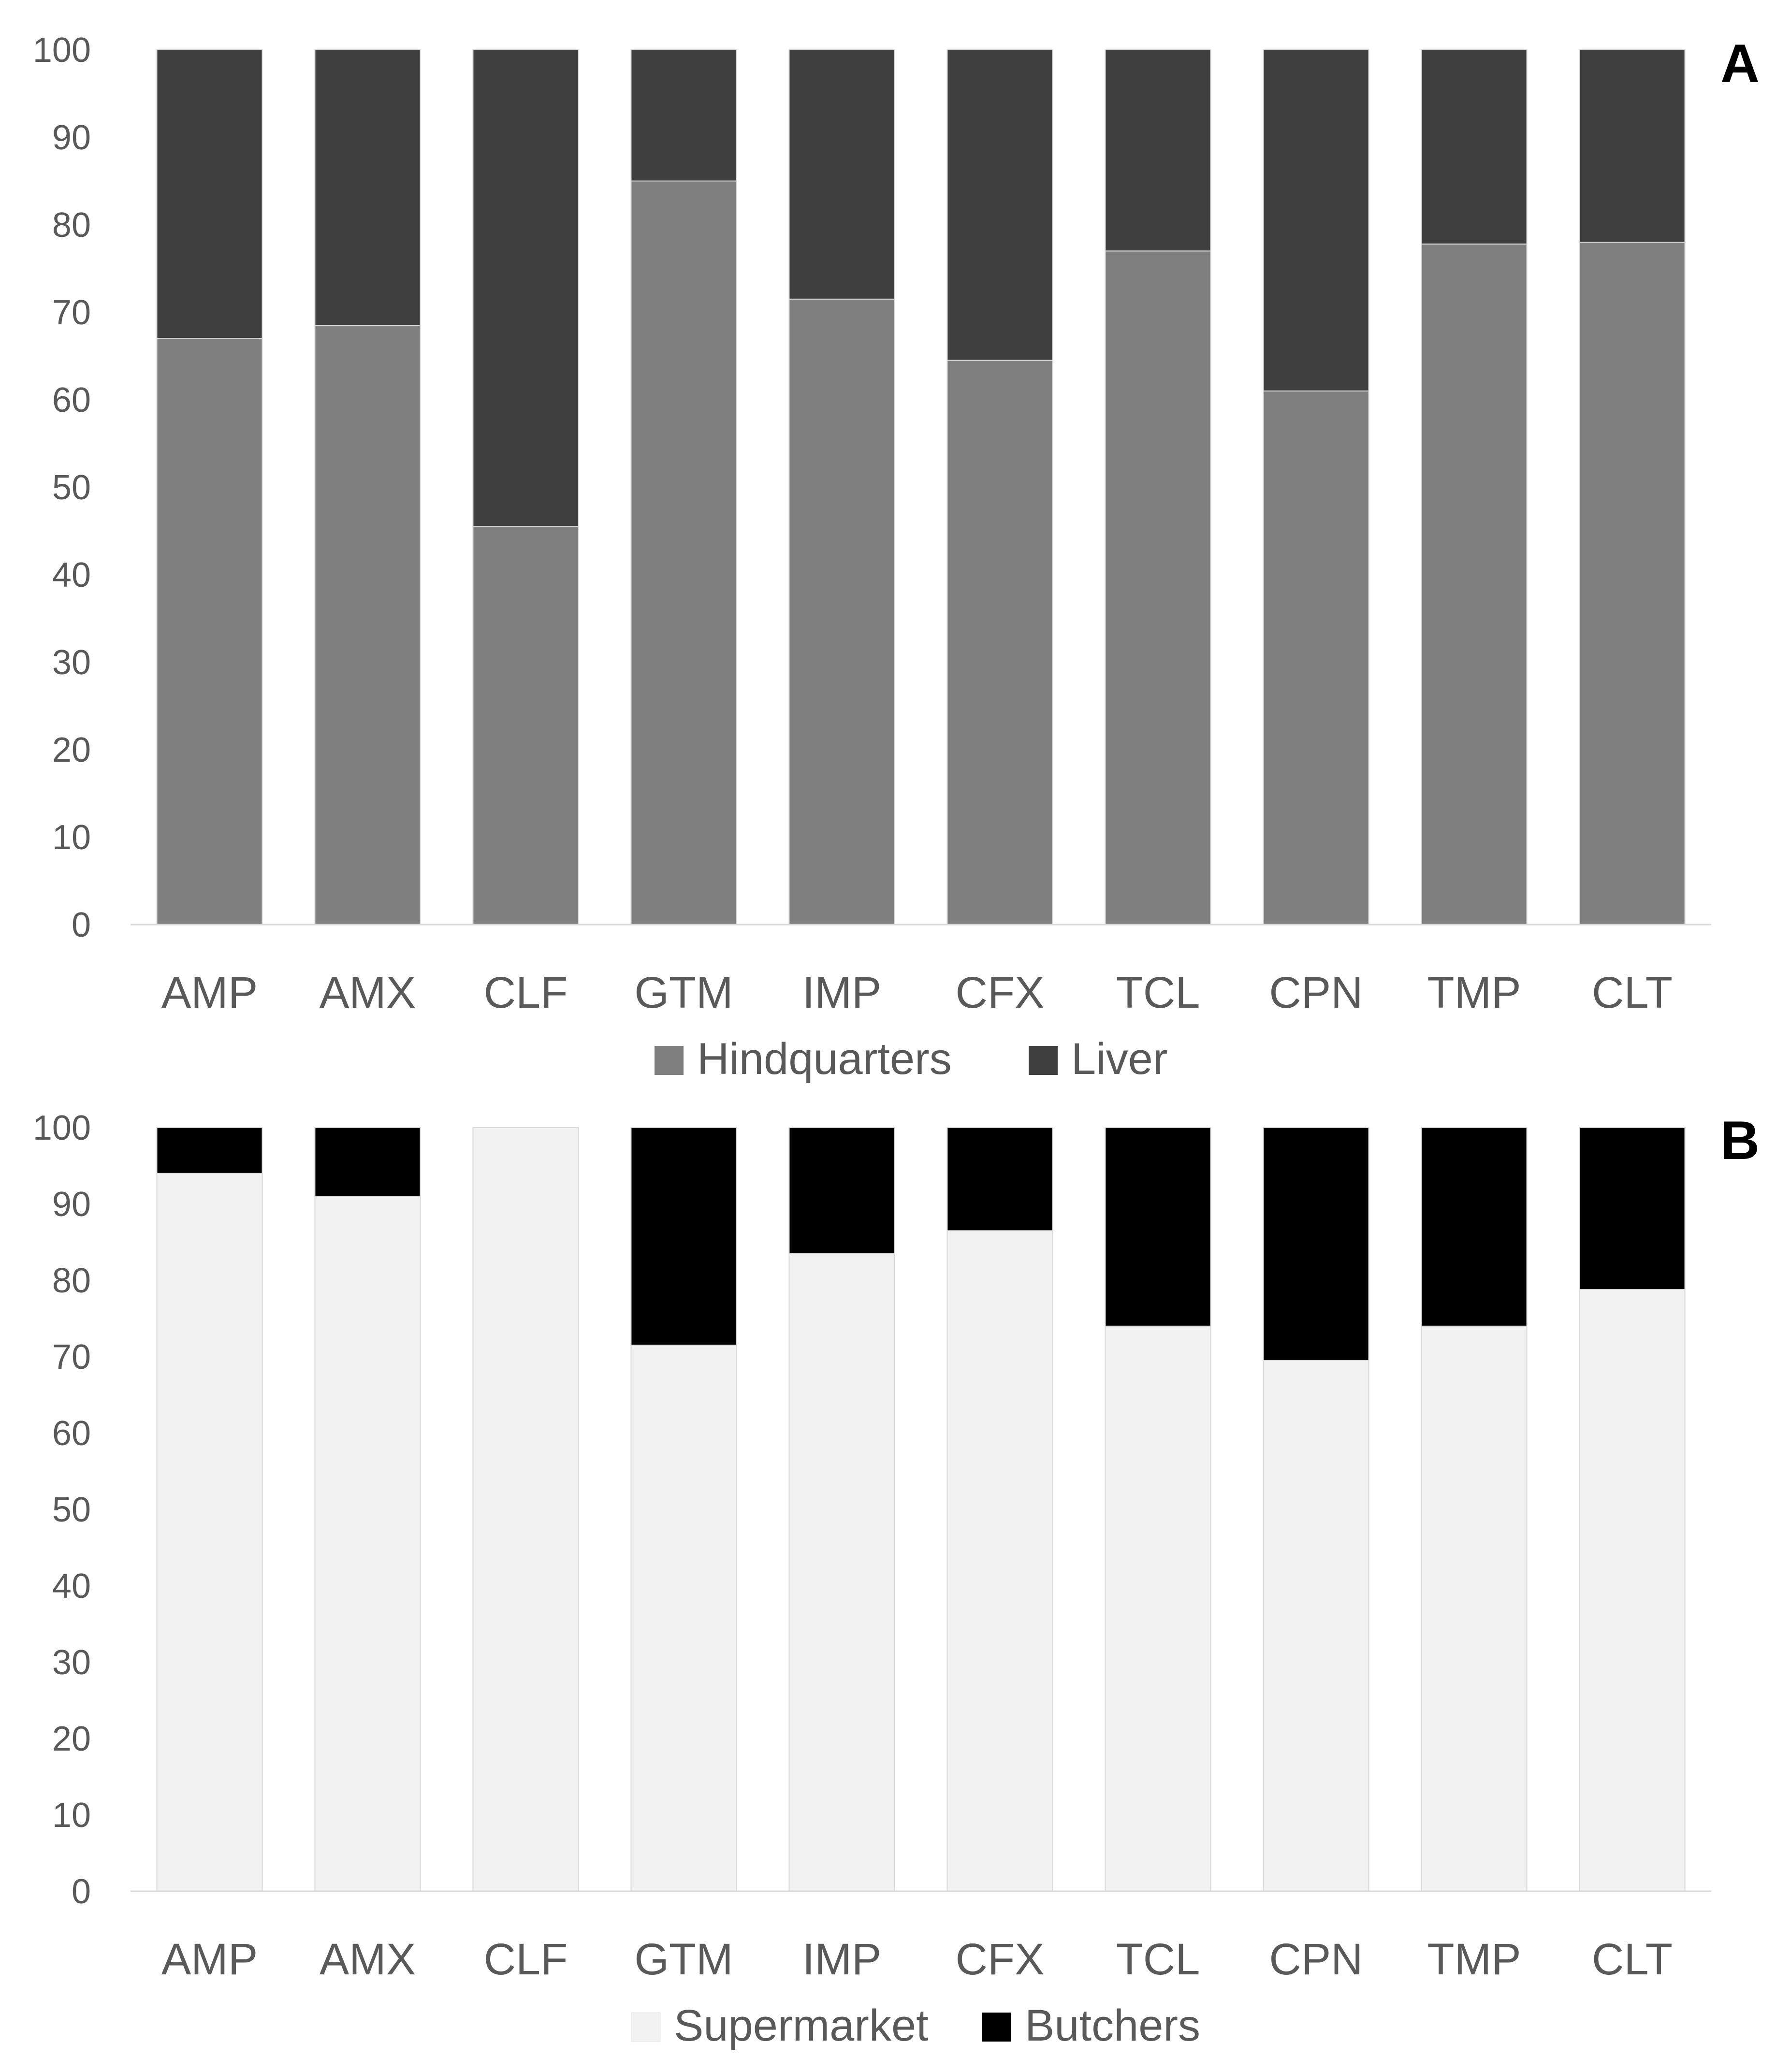 The height and width of the screenshot is (2072, 1776). Describe the element at coordinates (1474, 584) in the screenshot. I see `bar-hindquarters-tmp` at that location.